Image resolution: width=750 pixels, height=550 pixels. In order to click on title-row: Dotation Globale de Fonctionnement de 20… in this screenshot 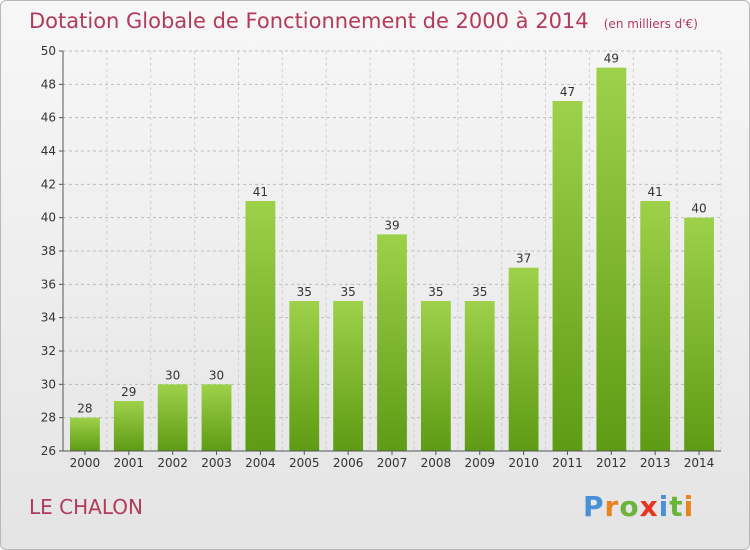, I will do `click(363, 21)`.